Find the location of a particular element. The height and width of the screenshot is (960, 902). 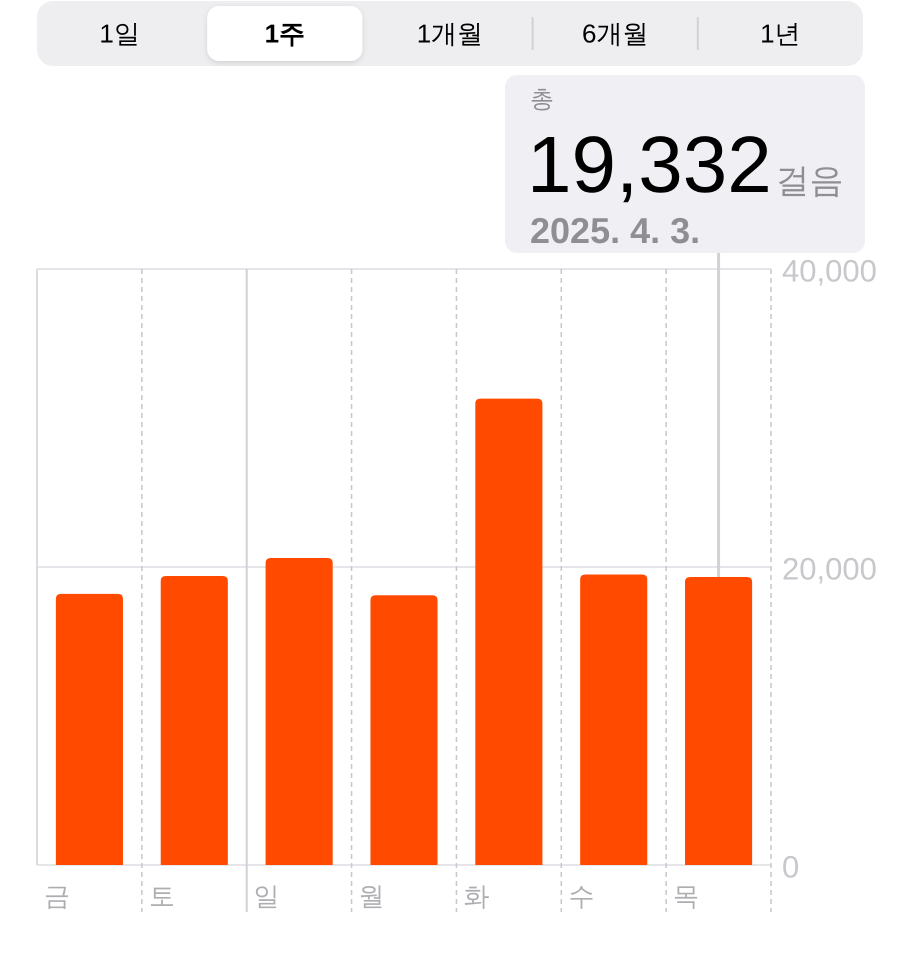

x-tick-label: 화 is located at coordinates (476, 896).